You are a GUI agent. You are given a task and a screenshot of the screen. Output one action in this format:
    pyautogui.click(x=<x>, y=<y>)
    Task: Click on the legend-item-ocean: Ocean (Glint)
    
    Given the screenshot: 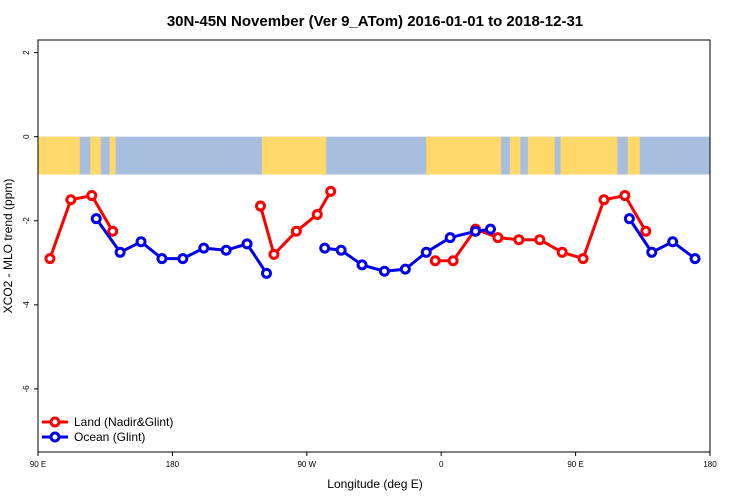 What is the action you would take?
    pyautogui.click(x=93, y=437)
    